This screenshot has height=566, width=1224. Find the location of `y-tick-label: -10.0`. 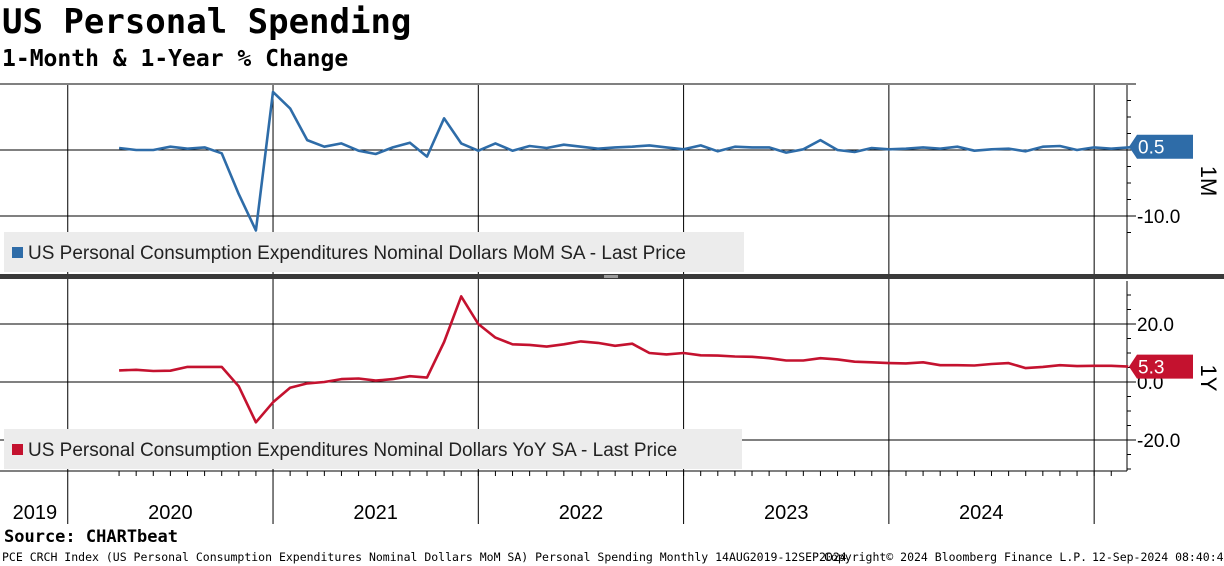

y-tick-label: -10.0 is located at coordinates (1158, 217).